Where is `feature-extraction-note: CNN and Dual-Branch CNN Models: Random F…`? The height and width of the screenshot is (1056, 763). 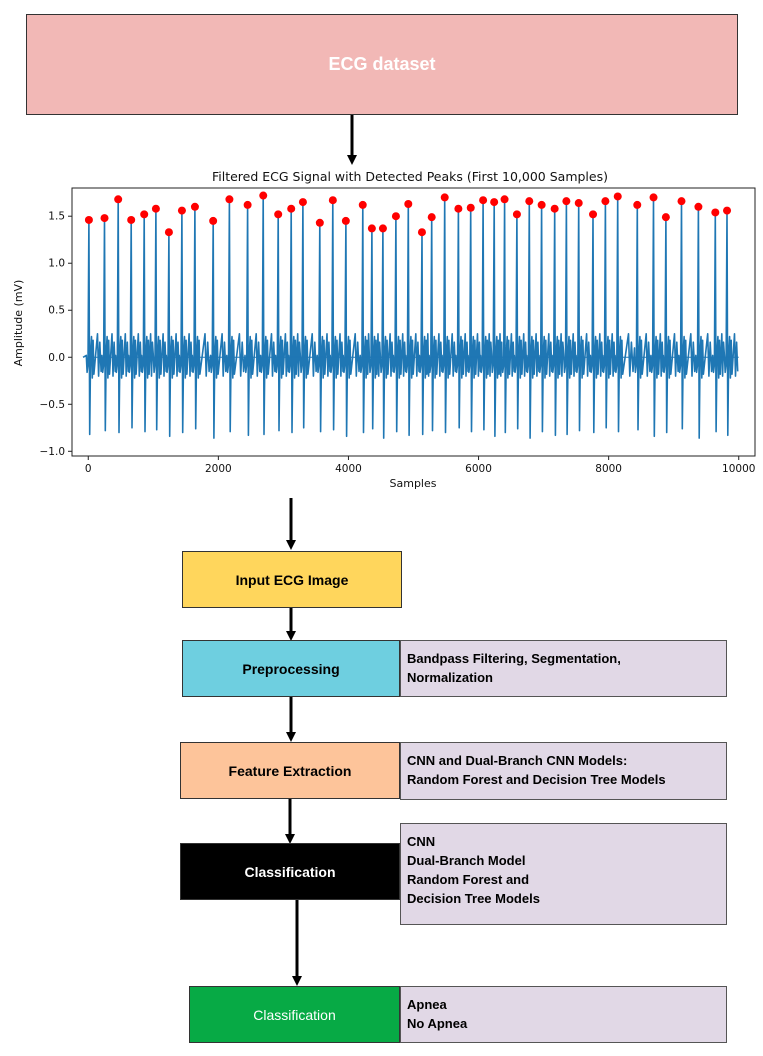 feature-extraction-note: CNN and Dual-Branch CNN Models: Random F… is located at coordinates (563, 771).